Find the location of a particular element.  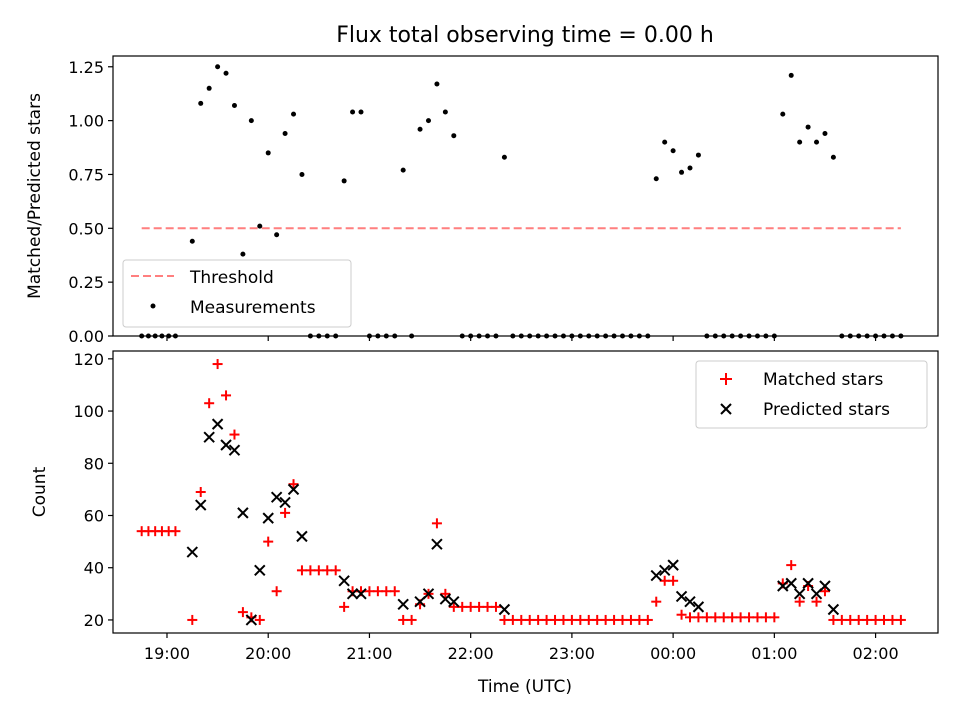

top-legend-box is located at coordinates (237, 293).